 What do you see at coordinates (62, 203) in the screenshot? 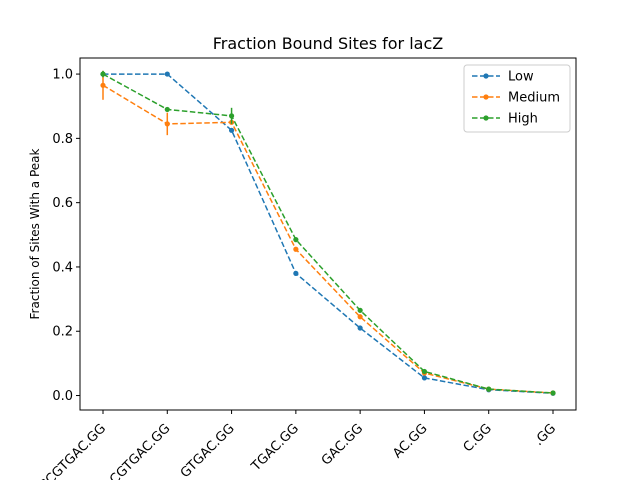
I see `y-tick-label: 0.6` at bounding box center [62, 203].